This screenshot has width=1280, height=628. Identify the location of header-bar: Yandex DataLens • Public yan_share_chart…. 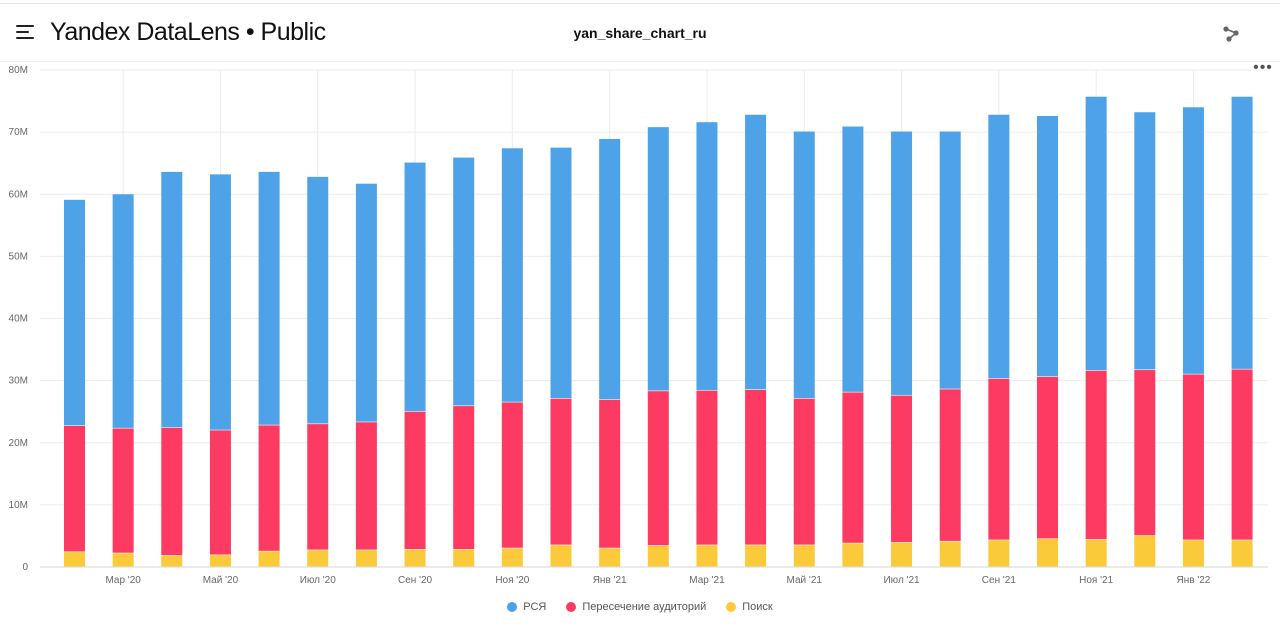
(640, 33).